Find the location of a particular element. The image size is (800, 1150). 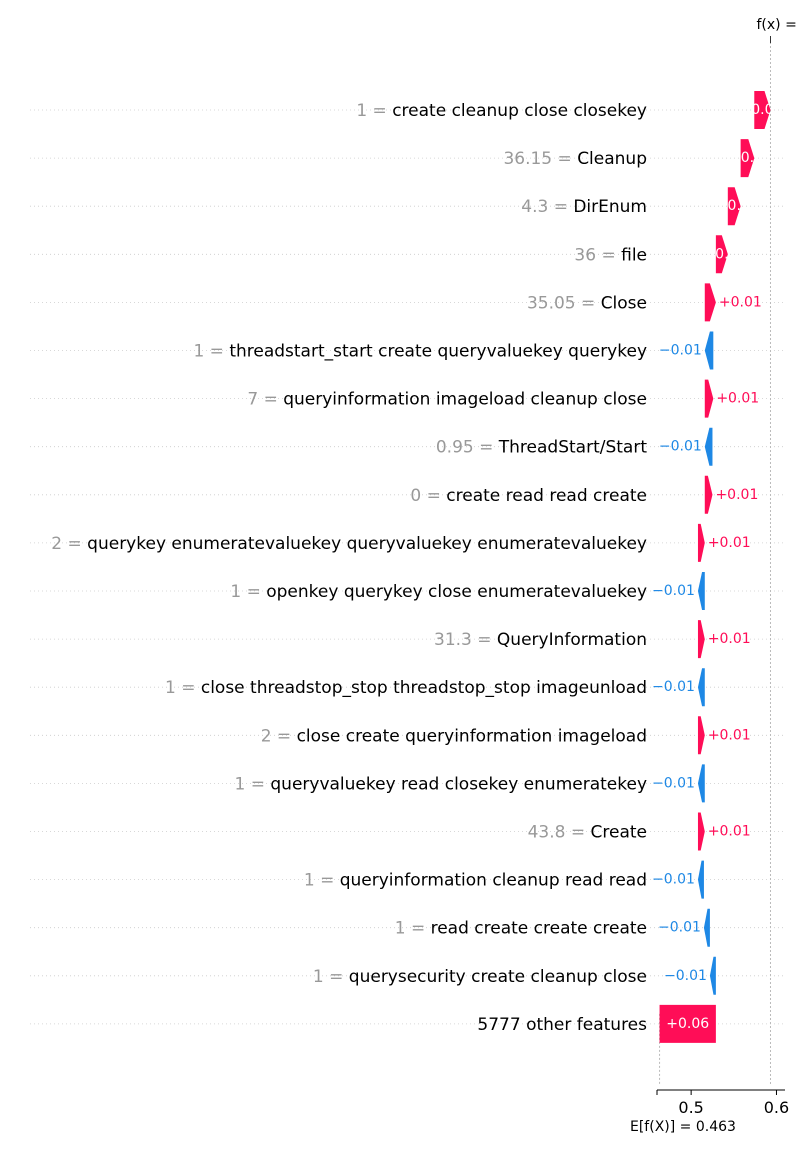

shap-value-label: +0.06 is located at coordinates (687, 1024).